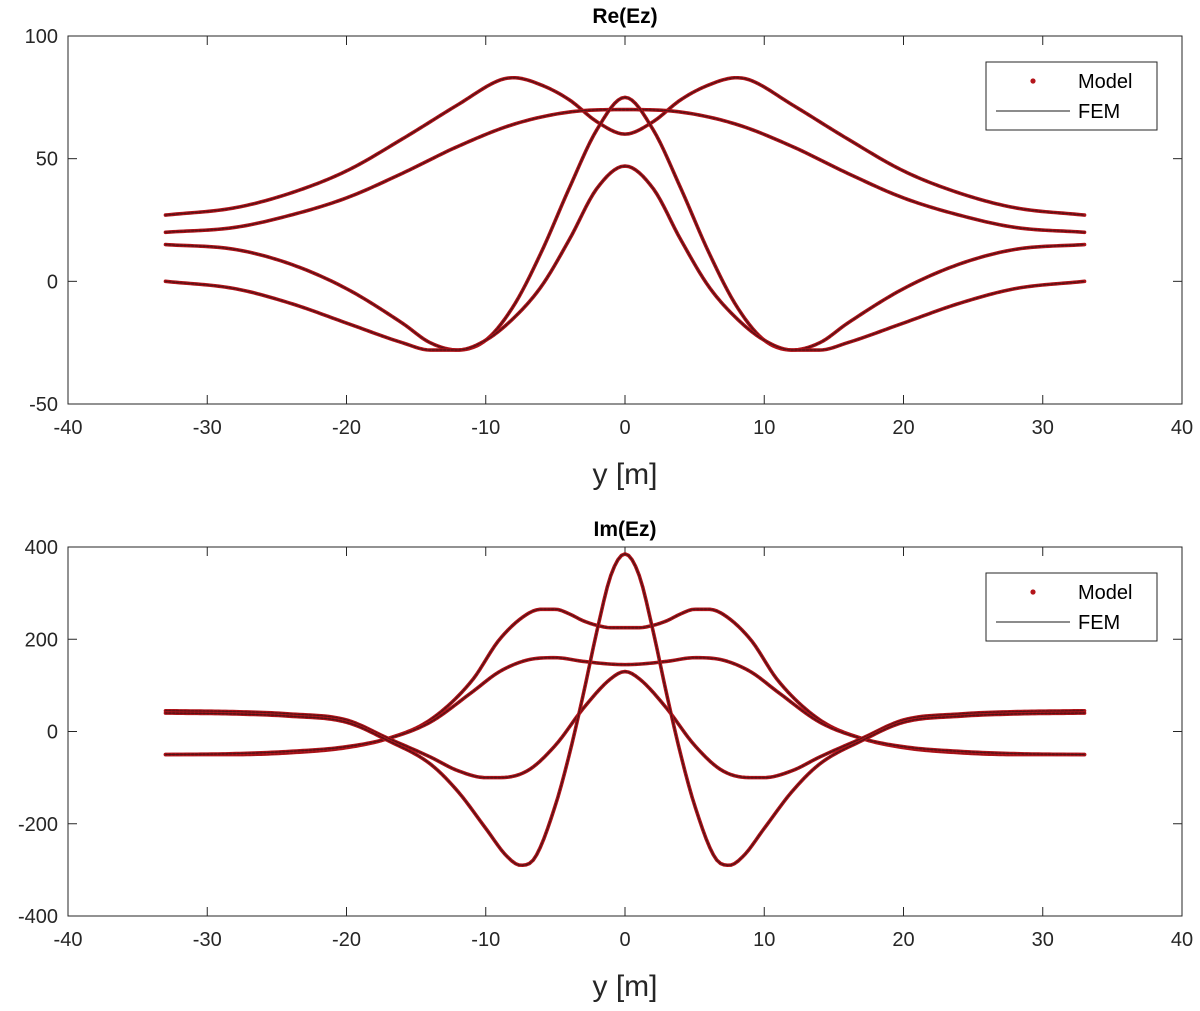 Image resolution: width=1200 pixels, height=1011 pixels. Describe the element at coordinates (43, 405) in the screenshot. I see `y-tick-label: -50` at that location.